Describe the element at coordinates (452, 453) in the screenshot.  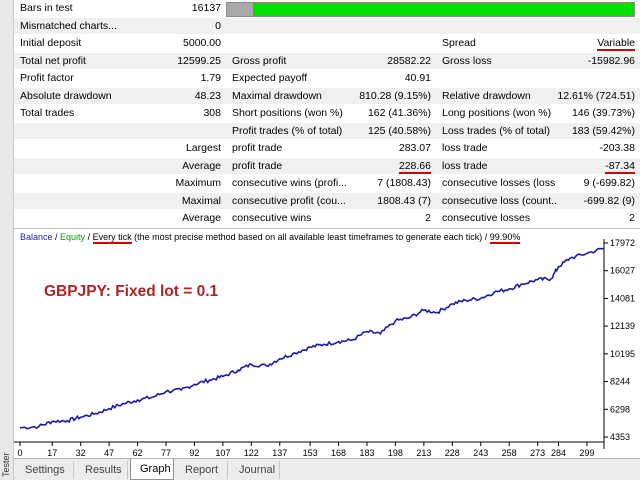
I see `x-tick-label: 228` at that location.